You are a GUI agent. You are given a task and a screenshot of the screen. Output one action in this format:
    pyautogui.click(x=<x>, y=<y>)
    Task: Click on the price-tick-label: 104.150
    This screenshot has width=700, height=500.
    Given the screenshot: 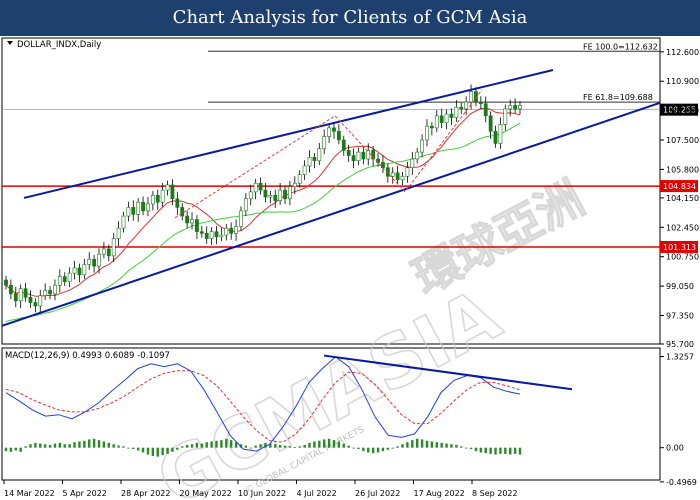 What is the action you would take?
    pyautogui.click(x=682, y=198)
    